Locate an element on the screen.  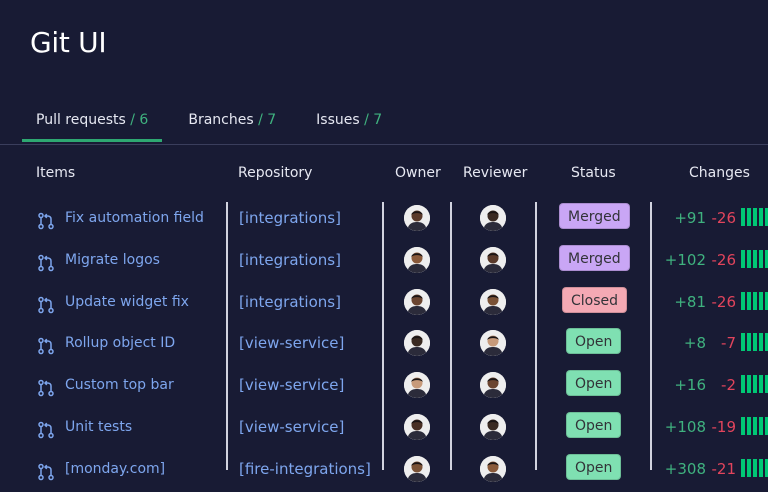
tab-count: / 6 is located at coordinates (139, 120).